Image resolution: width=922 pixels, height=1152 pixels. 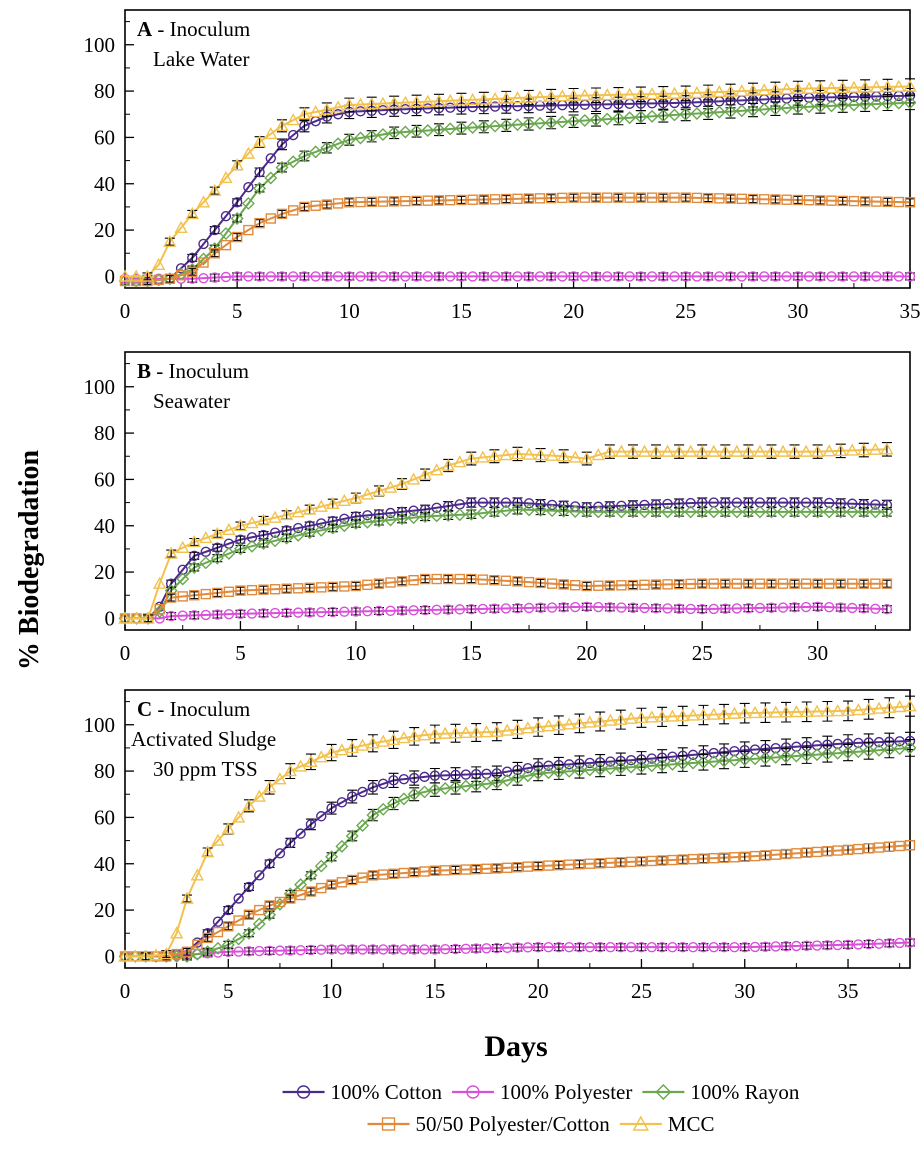 What do you see at coordinates (205, 769) in the screenshot?
I see `panel-subtitle: 30 ppm TSS` at bounding box center [205, 769].